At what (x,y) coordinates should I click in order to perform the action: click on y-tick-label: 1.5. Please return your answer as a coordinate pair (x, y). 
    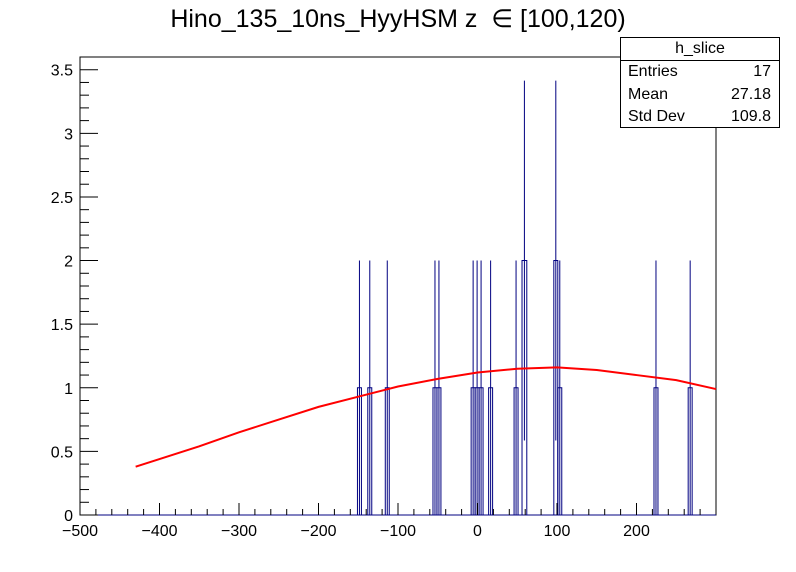
    Looking at the image, I should click on (62, 325).